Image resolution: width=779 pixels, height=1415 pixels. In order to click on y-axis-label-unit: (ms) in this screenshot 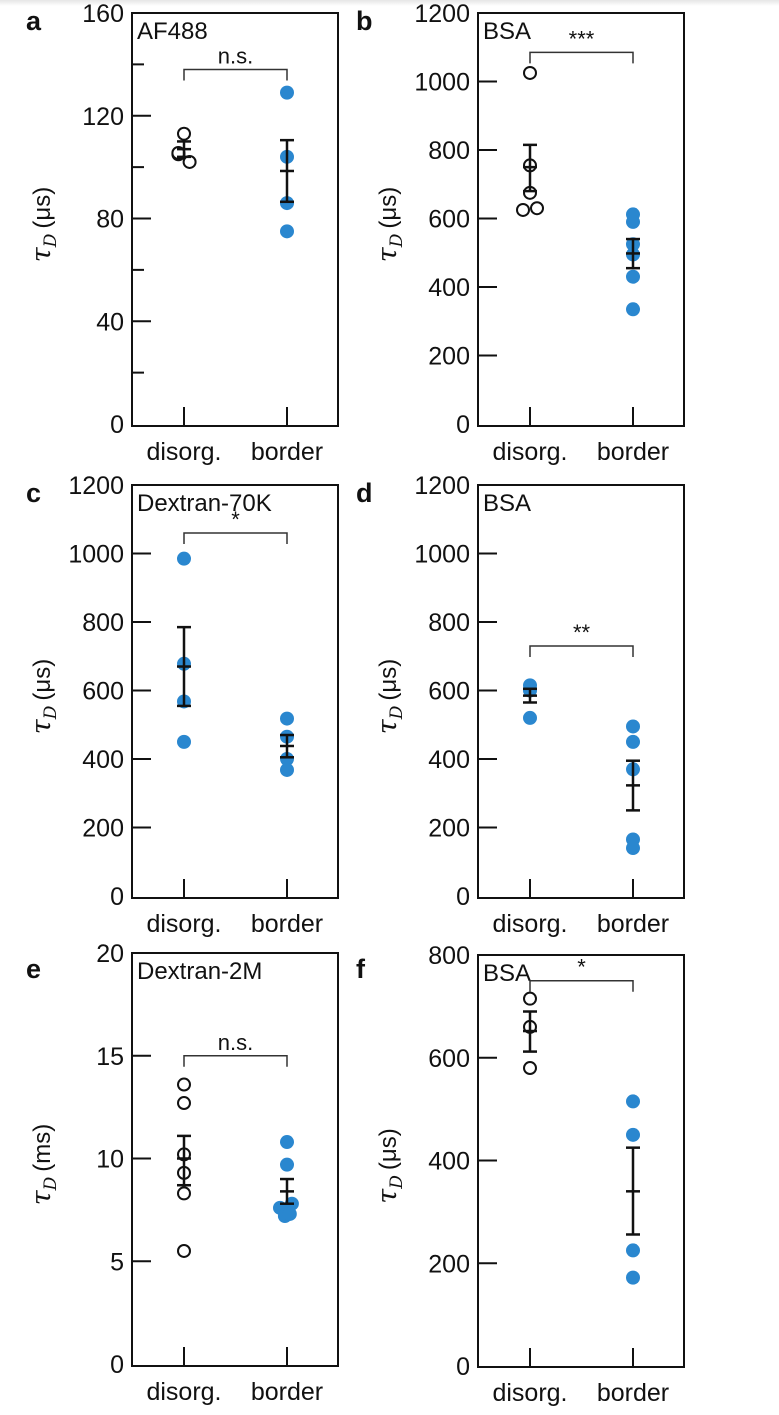, I will do `click(42, 1148)`.